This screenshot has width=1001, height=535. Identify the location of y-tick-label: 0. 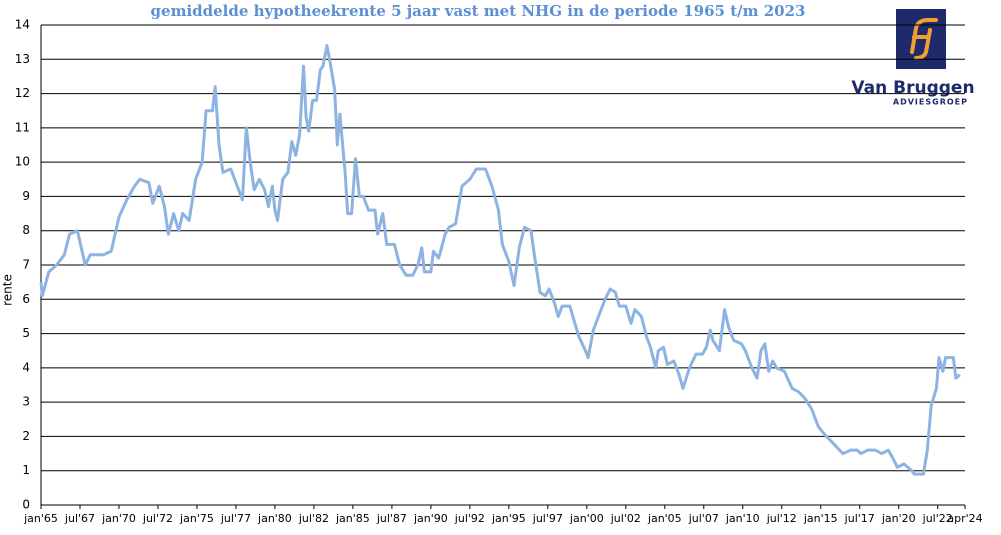
(26, 505).